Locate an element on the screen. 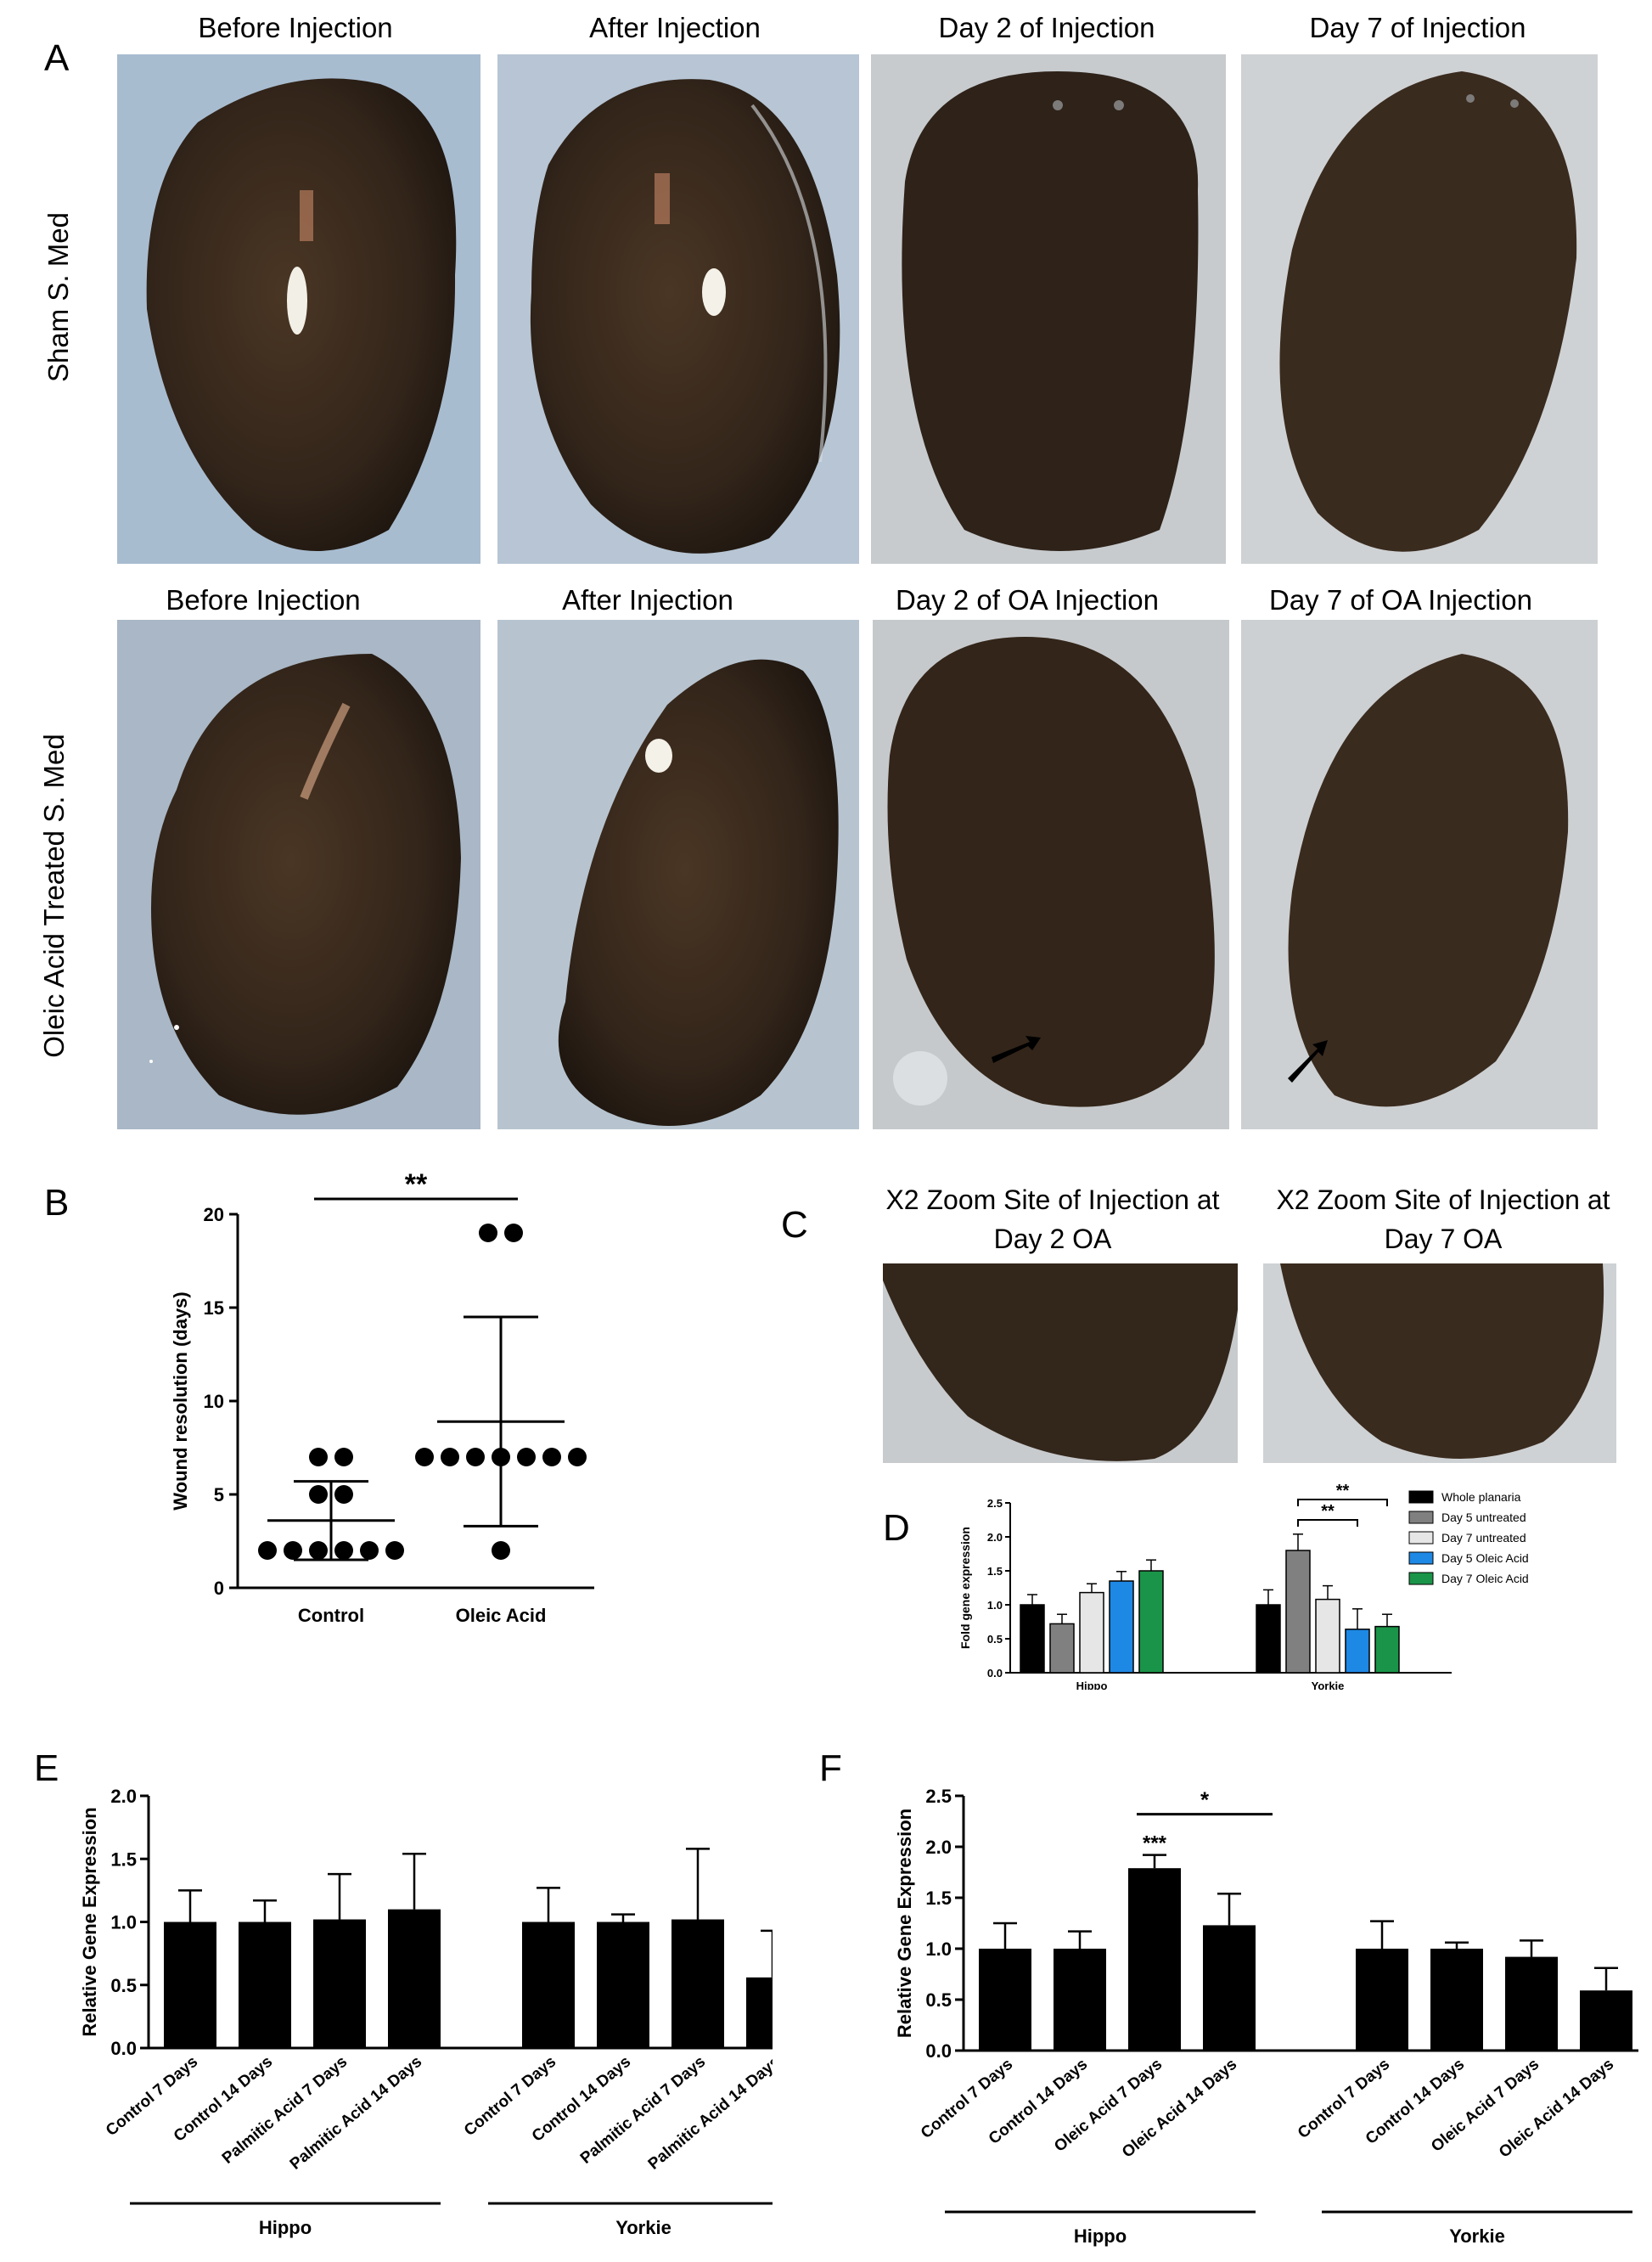  f-y-tick-label: 0.5 is located at coordinates (938, 2000).